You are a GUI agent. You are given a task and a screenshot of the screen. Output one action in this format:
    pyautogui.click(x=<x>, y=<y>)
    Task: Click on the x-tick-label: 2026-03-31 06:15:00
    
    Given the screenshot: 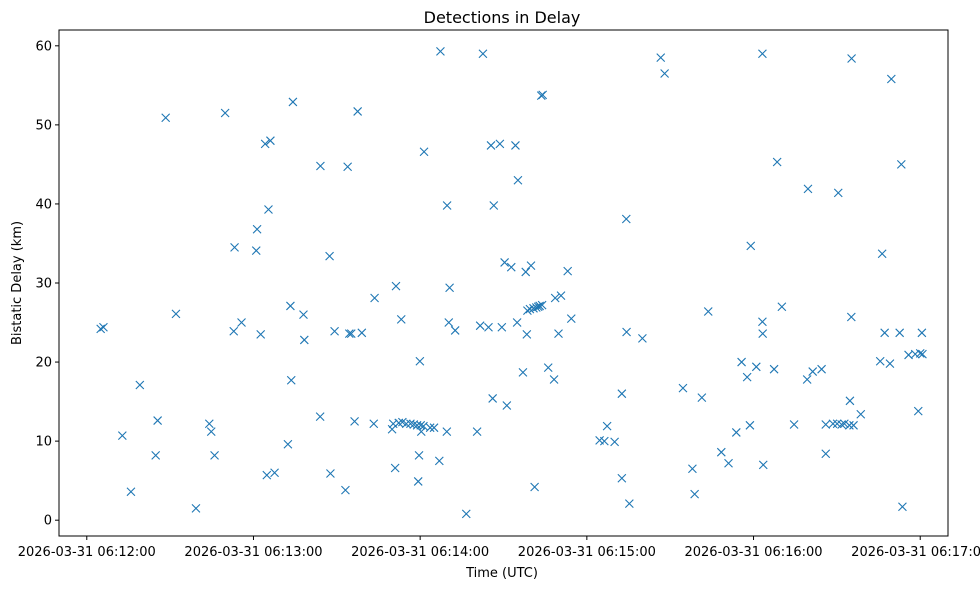 What is the action you would take?
    pyautogui.click(x=587, y=552)
    